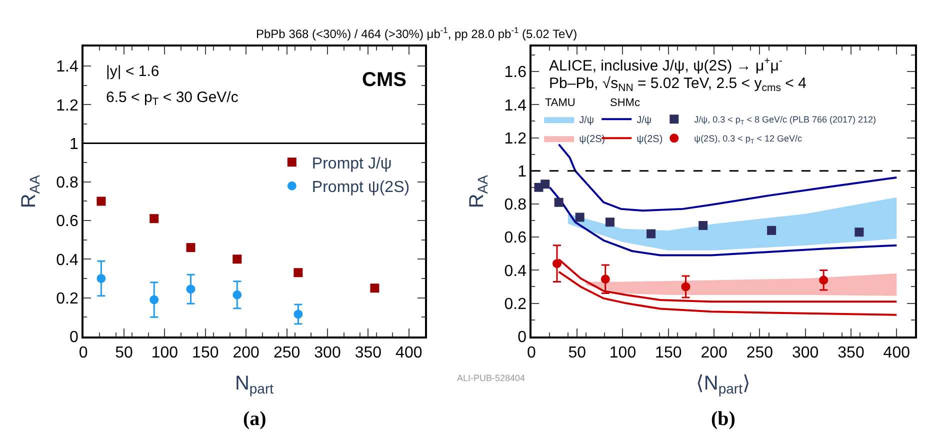 This screenshot has width=948, height=438. I want to click on legend-label: Prompt J/ψ, so click(352, 163).